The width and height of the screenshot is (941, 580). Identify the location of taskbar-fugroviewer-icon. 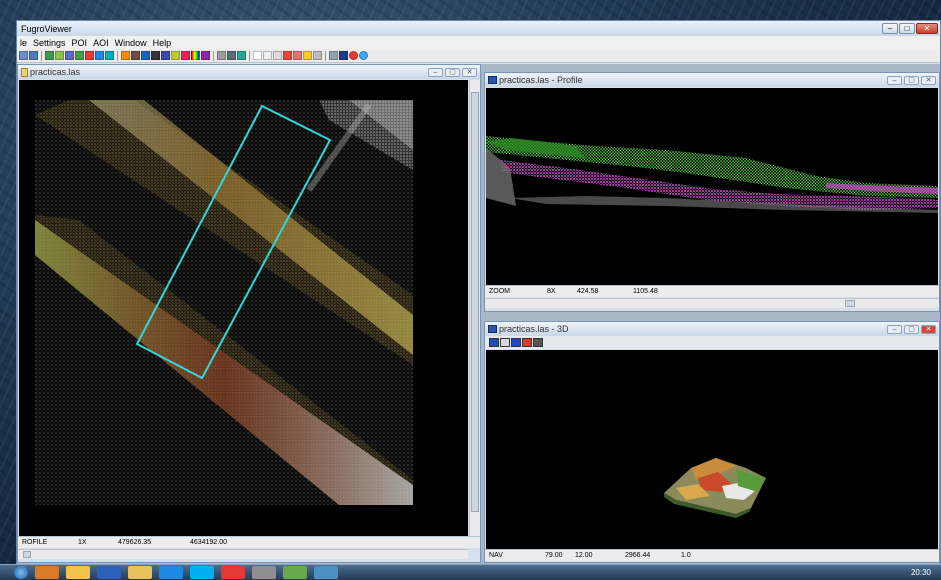
(326, 572).